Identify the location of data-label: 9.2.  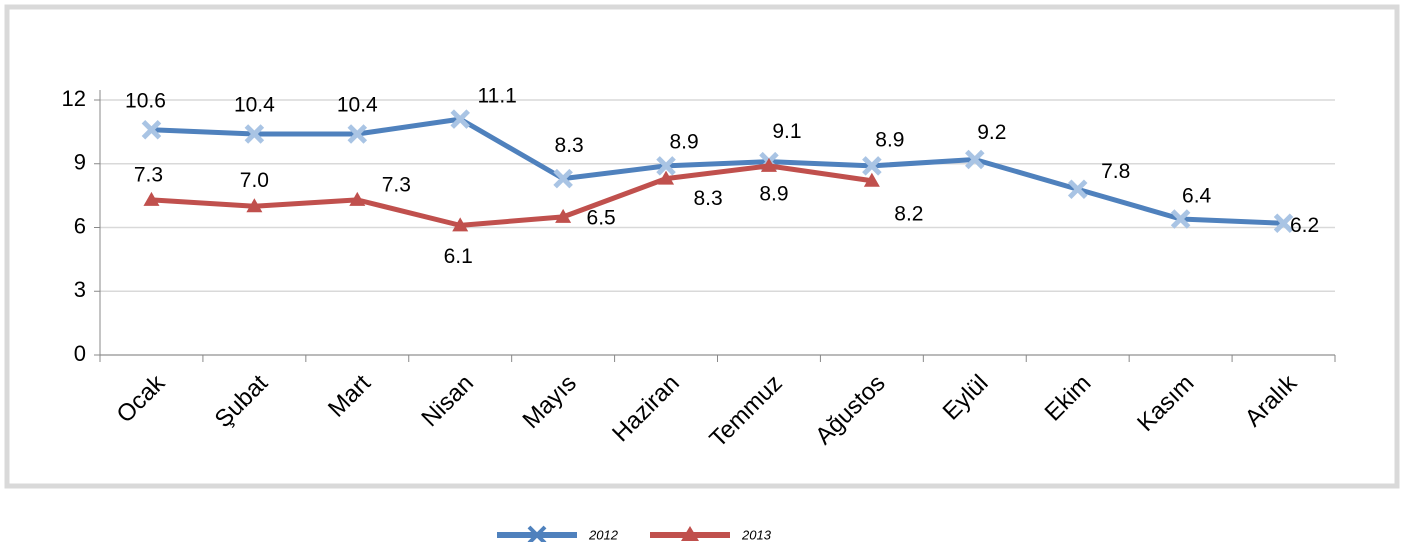
(991, 132).